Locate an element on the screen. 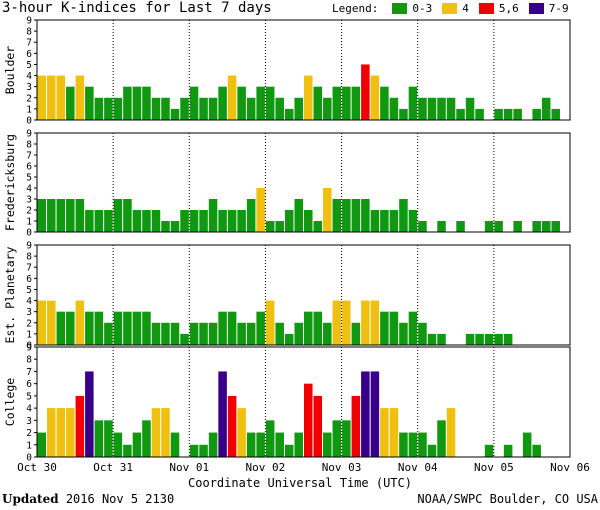  y-tick-label: 8 is located at coordinates (29, 360).